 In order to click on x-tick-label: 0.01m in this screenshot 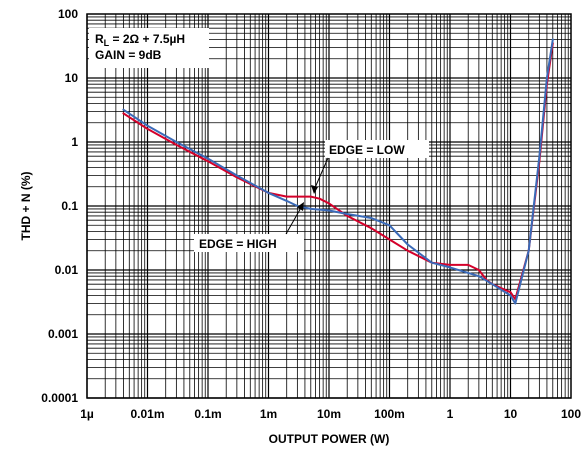, I will do `click(147, 414)`.